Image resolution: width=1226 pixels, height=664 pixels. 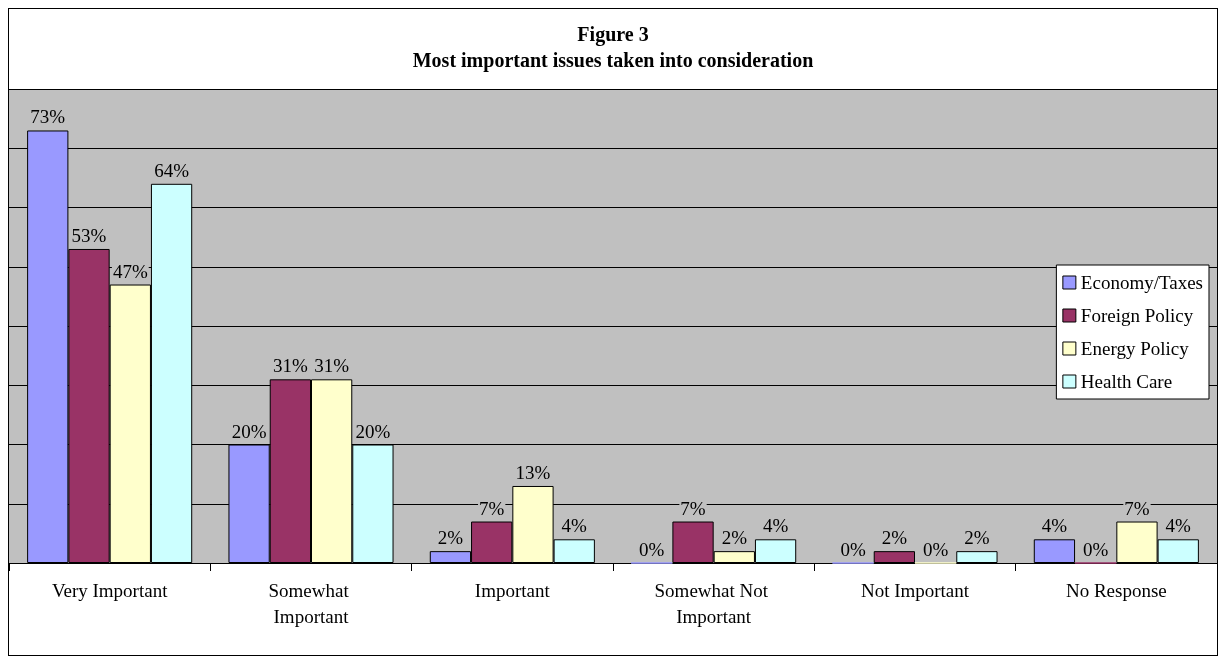 I want to click on x-tick-label: No Response, so click(x=1116, y=590).